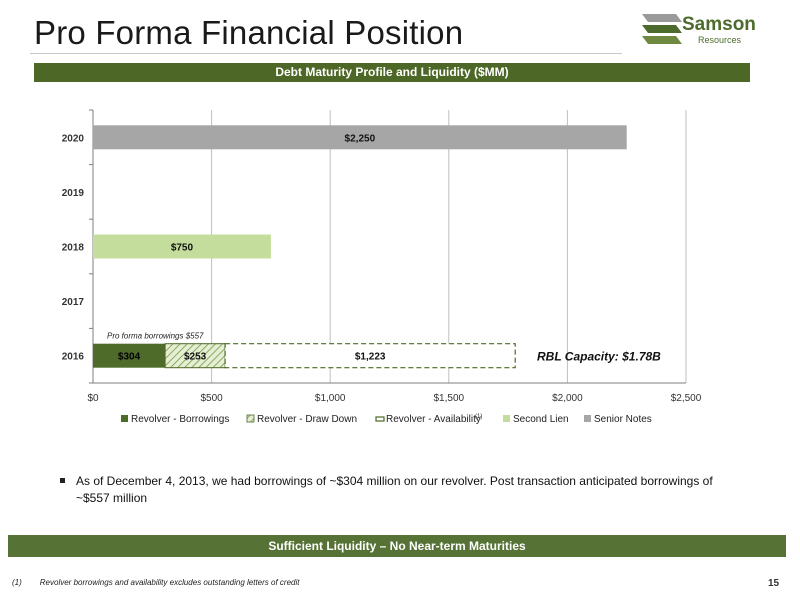 Image resolution: width=800 pixels, height=600 pixels. Describe the element at coordinates (623, 419) in the screenshot. I see `legend-entry: Senior Notes` at that location.